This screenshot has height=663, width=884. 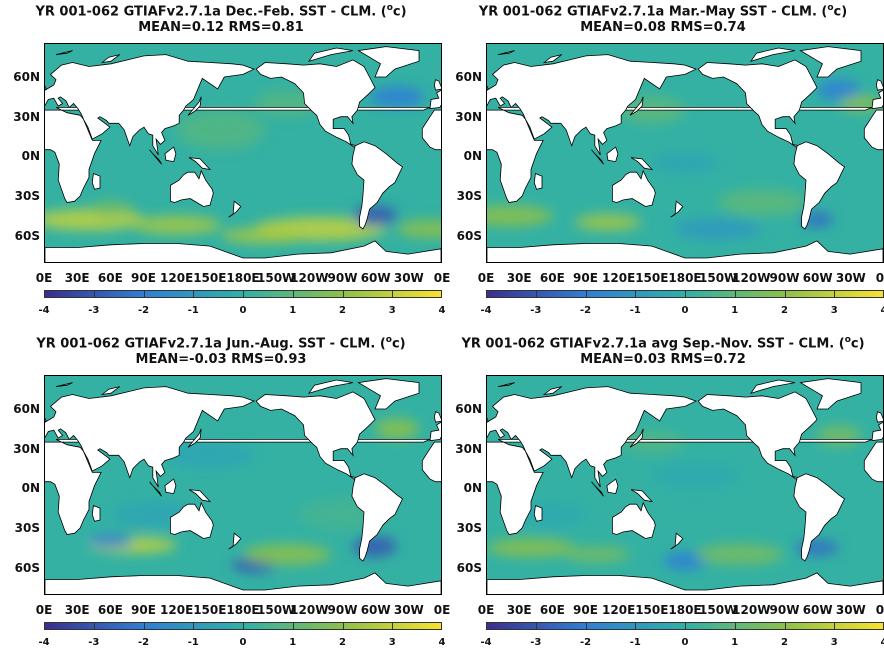 What do you see at coordinates (143, 610) in the screenshot?
I see `lon-label: 90E` at bounding box center [143, 610].